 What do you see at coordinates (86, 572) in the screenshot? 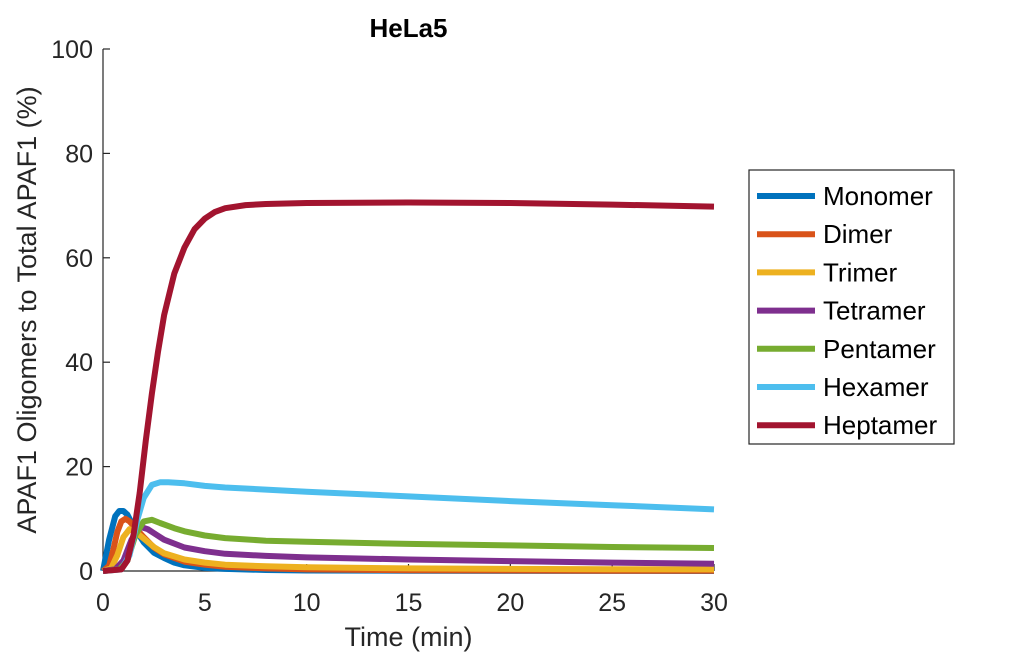
I see `y-tick-label: 0` at bounding box center [86, 572].